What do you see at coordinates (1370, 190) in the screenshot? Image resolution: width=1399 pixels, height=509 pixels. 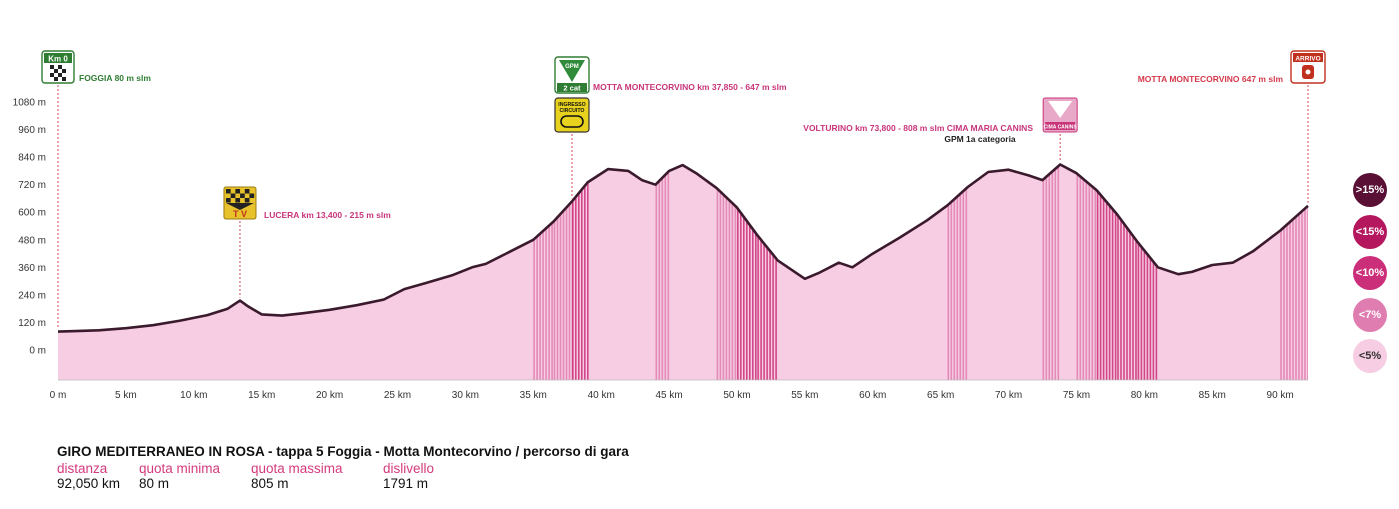 I see `legend-item: >15%` at bounding box center [1370, 190].